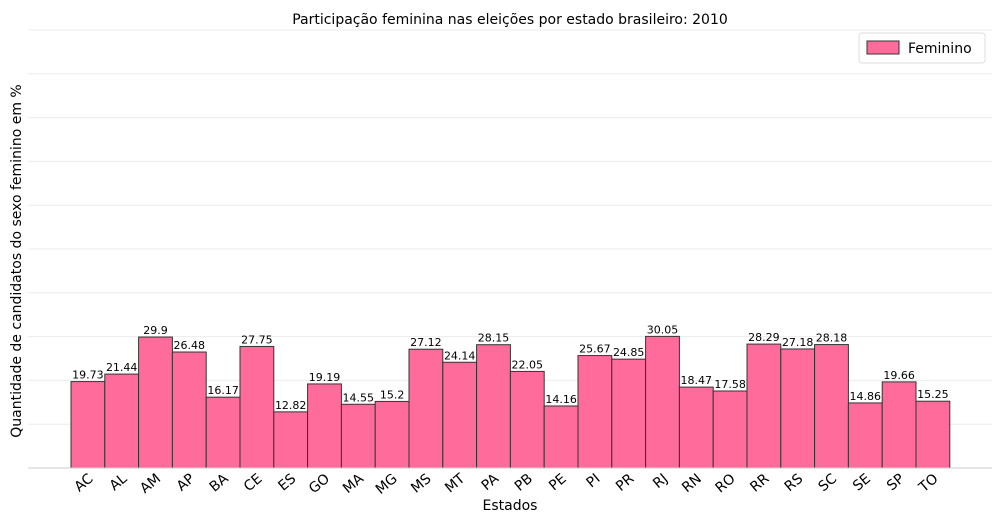 The height and width of the screenshot is (522, 1004). What do you see at coordinates (324, 426) in the screenshot?
I see `bar-go` at bounding box center [324, 426].